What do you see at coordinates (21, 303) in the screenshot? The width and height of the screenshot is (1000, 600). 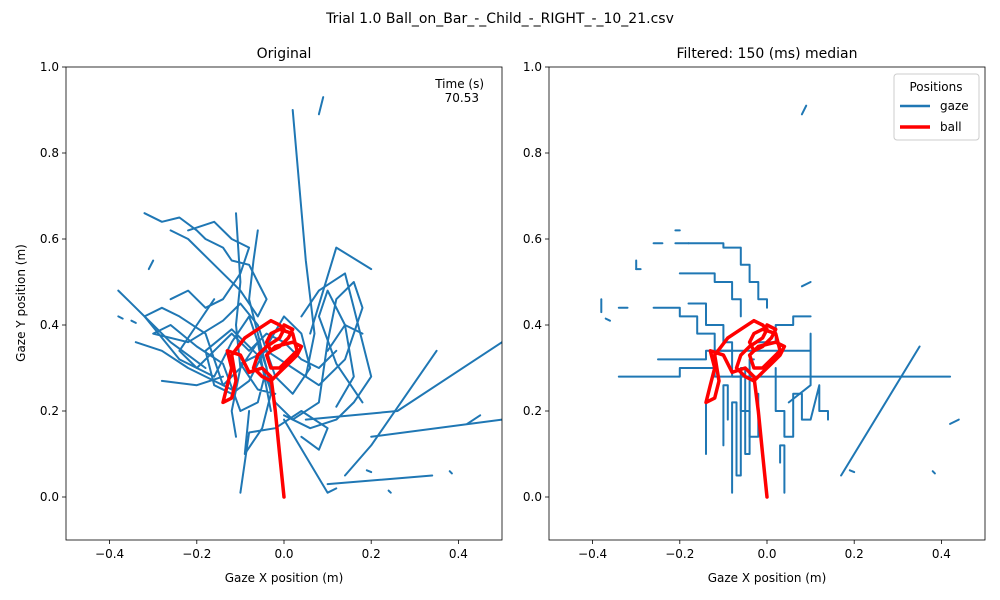 I see `y-axis-label: Gaze Y position (m)` at bounding box center [21, 303].